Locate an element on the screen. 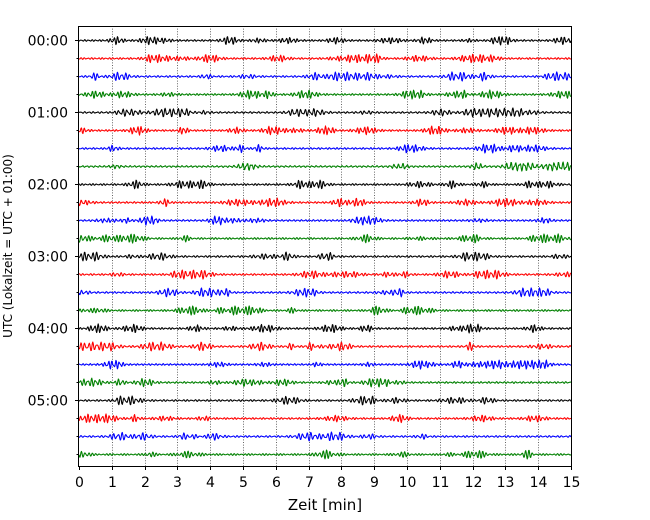 Image resolution: width=650 pixels, height=520 pixels. trace-01:30 is located at coordinates (325, 148).